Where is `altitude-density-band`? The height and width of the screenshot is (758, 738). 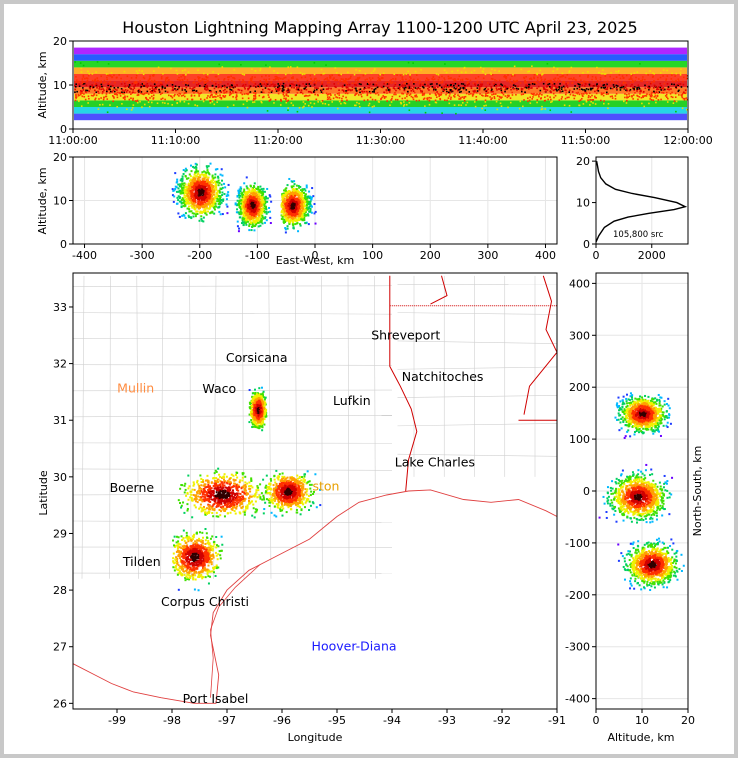 altitude-density-band is located at coordinates (380, 97).